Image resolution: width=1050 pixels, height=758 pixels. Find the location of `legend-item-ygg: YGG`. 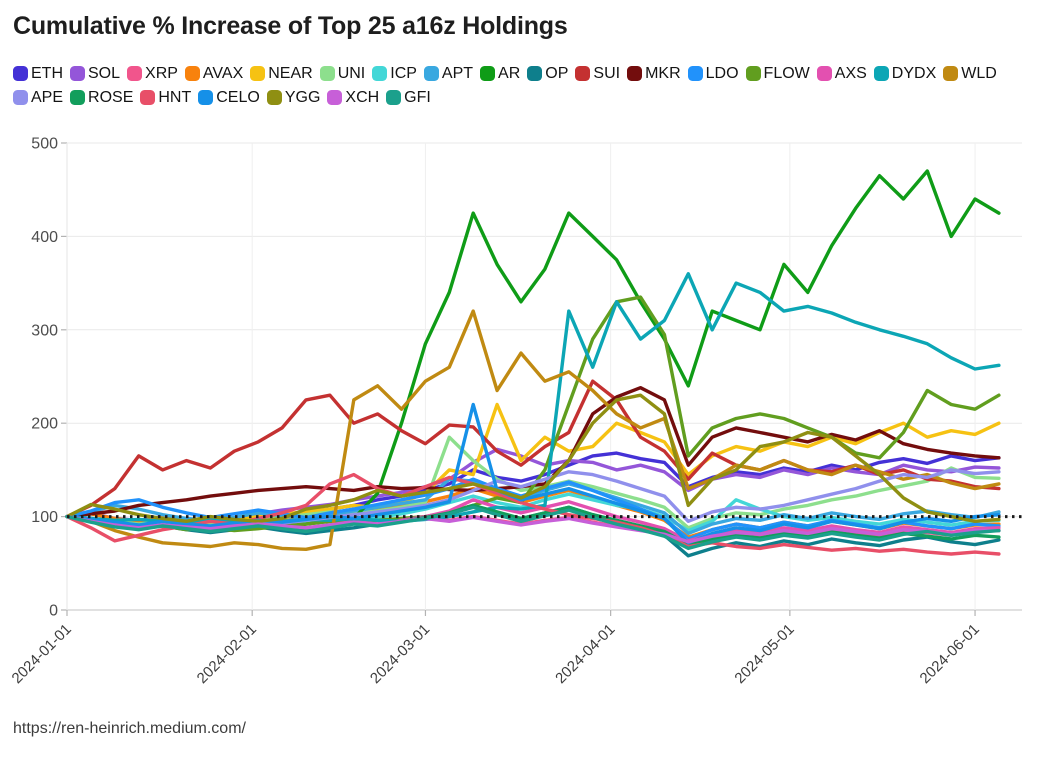

legend-item-ygg: YGG is located at coordinates (293, 97).